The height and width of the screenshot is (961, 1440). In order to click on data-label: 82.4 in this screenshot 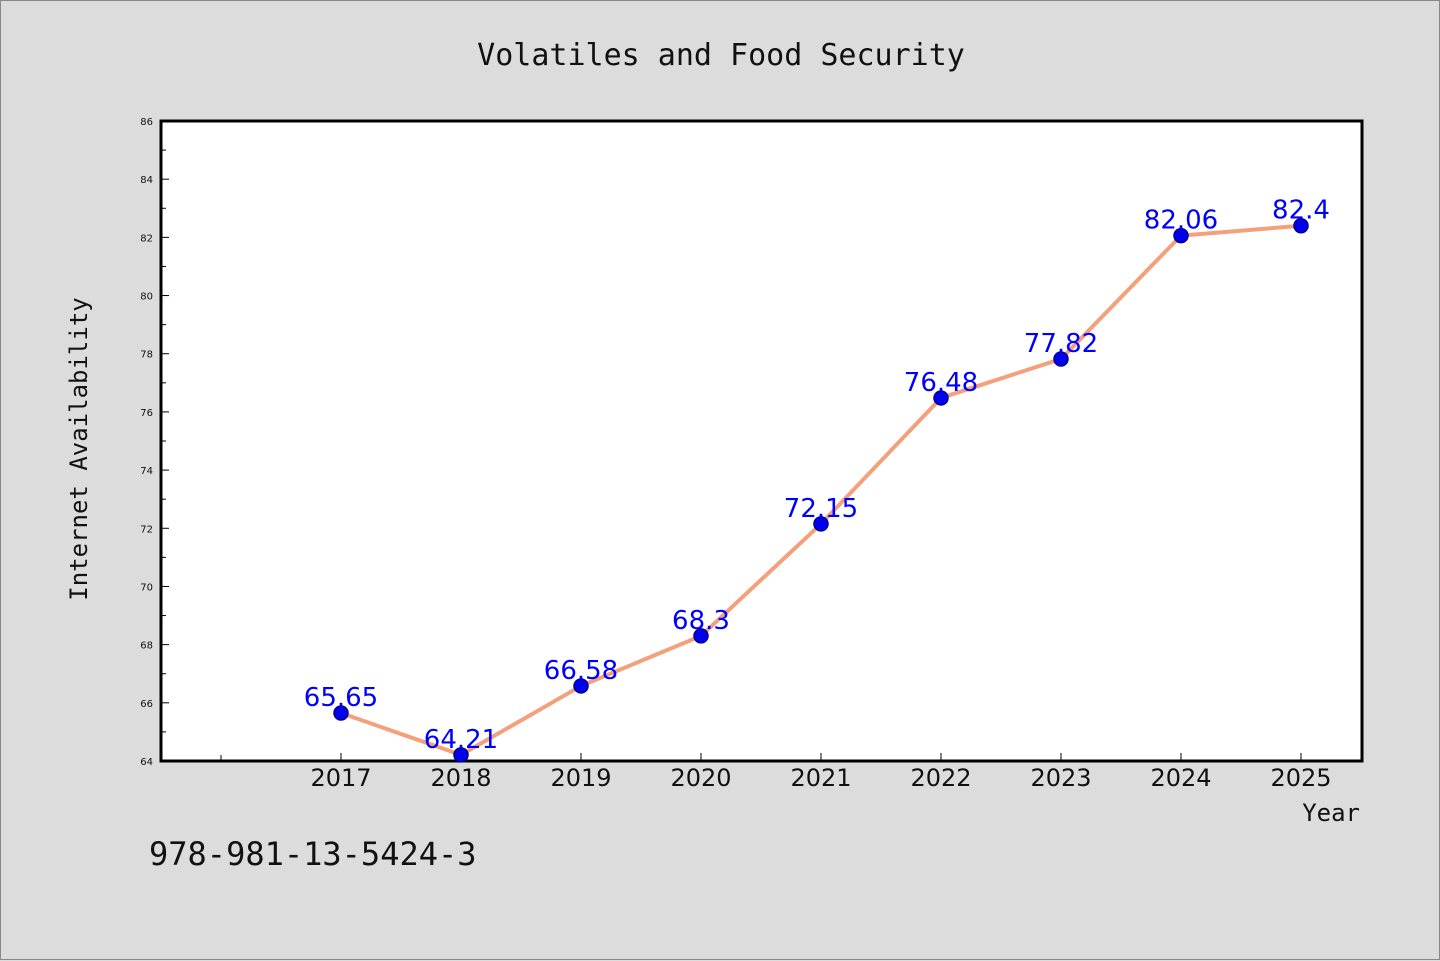, I will do `click(1301, 211)`.